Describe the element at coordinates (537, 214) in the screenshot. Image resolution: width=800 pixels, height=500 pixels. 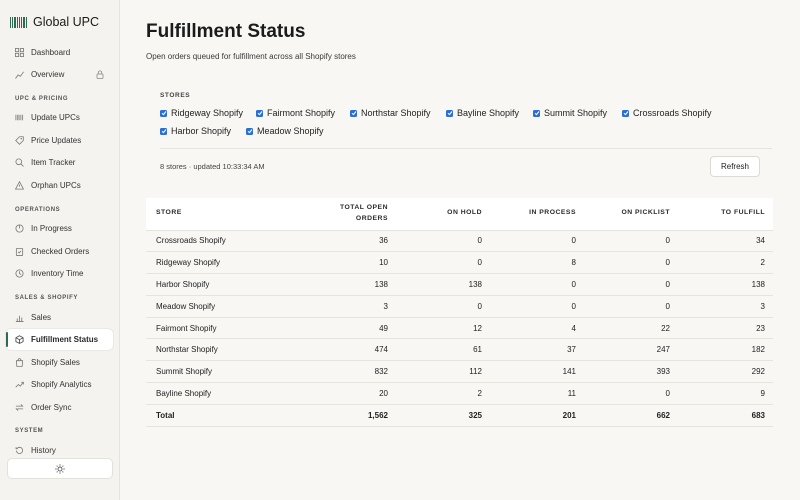
I see `column-header-in-process: IN PROCESS` at that location.